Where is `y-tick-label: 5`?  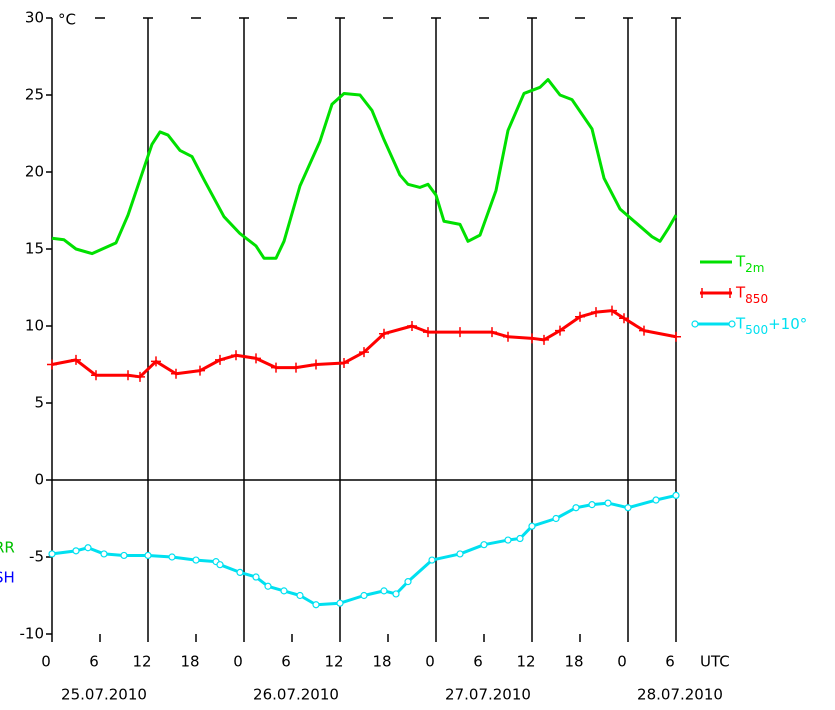 y-tick-label: 5 is located at coordinates (39, 403).